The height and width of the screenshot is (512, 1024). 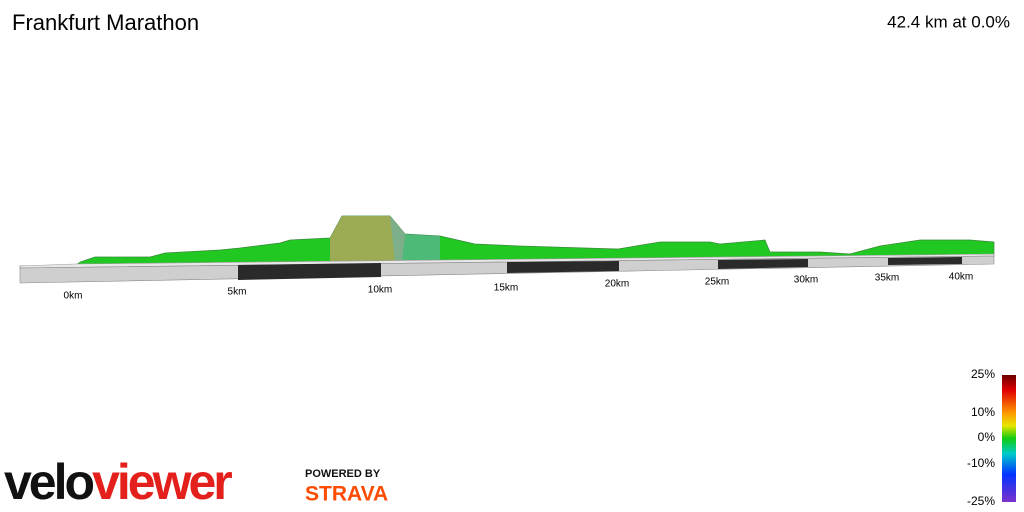 What do you see at coordinates (380, 290) in the screenshot?
I see `distance-label: 10km` at bounding box center [380, 290].